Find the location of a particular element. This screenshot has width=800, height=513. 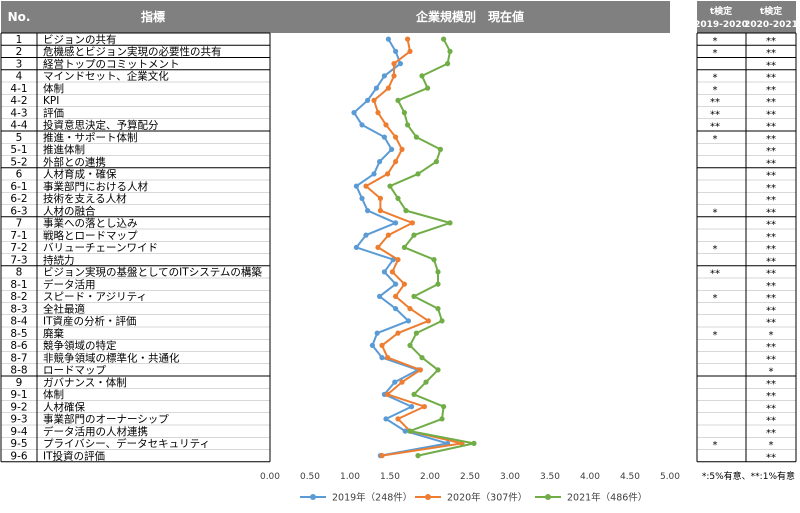

row-label: データ活用の人材連携 is located at coordinates (95, 431).